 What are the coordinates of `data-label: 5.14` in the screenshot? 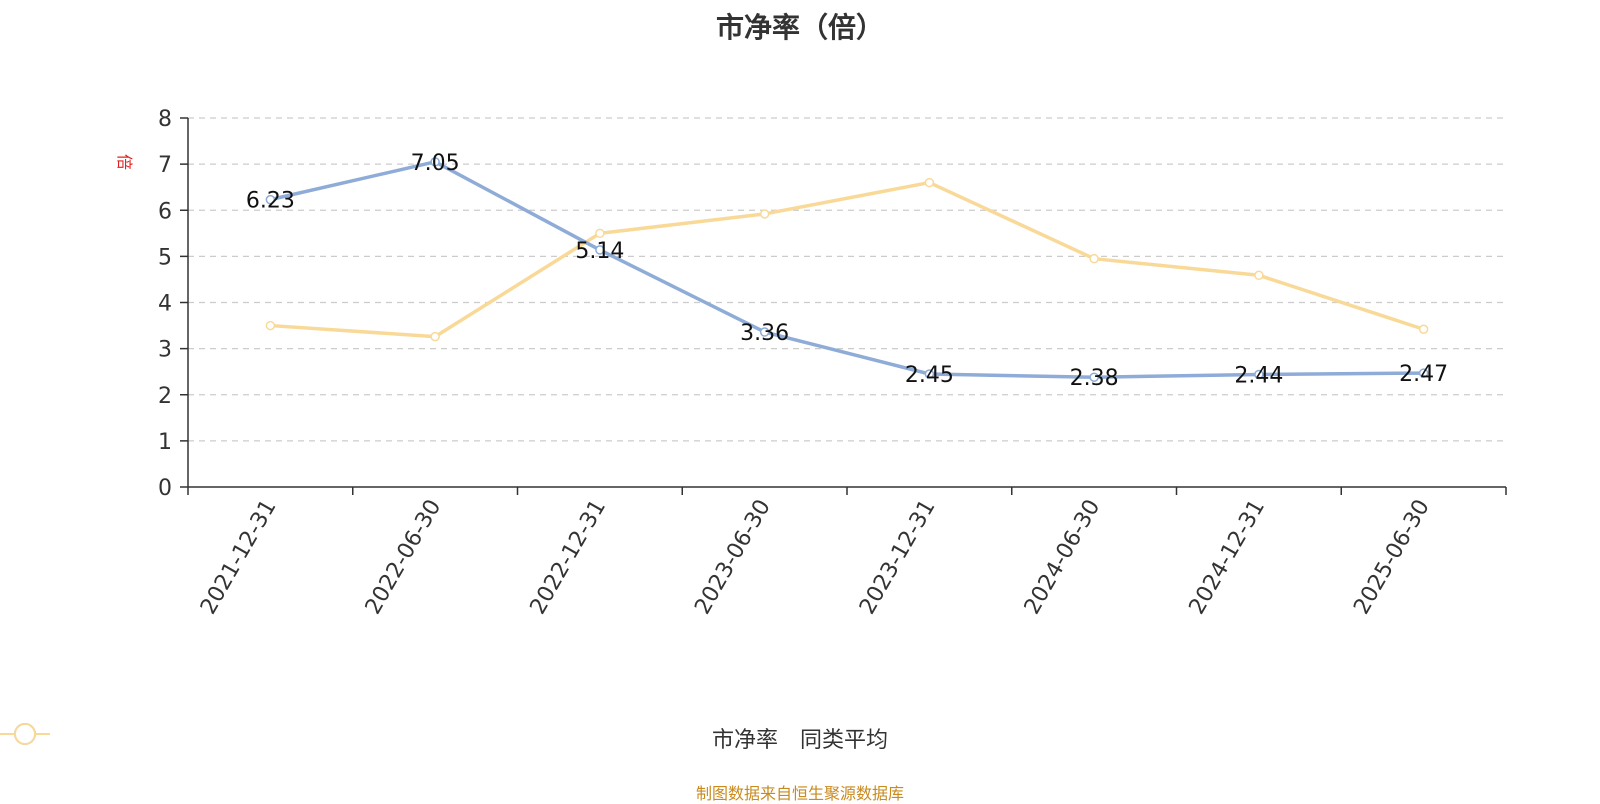 It's located at (599, 251).